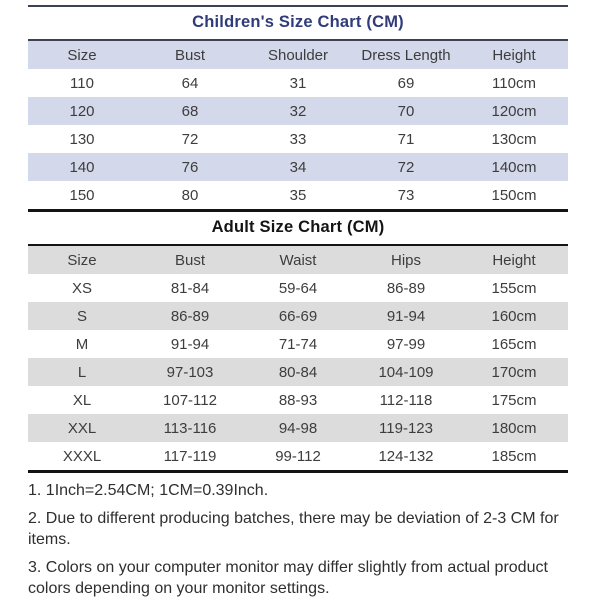 This screenshot has height=600, width=600. Describe the element at coordinates (514, 83) in the screenshot. I see `table-cell: 110cm` at that location.